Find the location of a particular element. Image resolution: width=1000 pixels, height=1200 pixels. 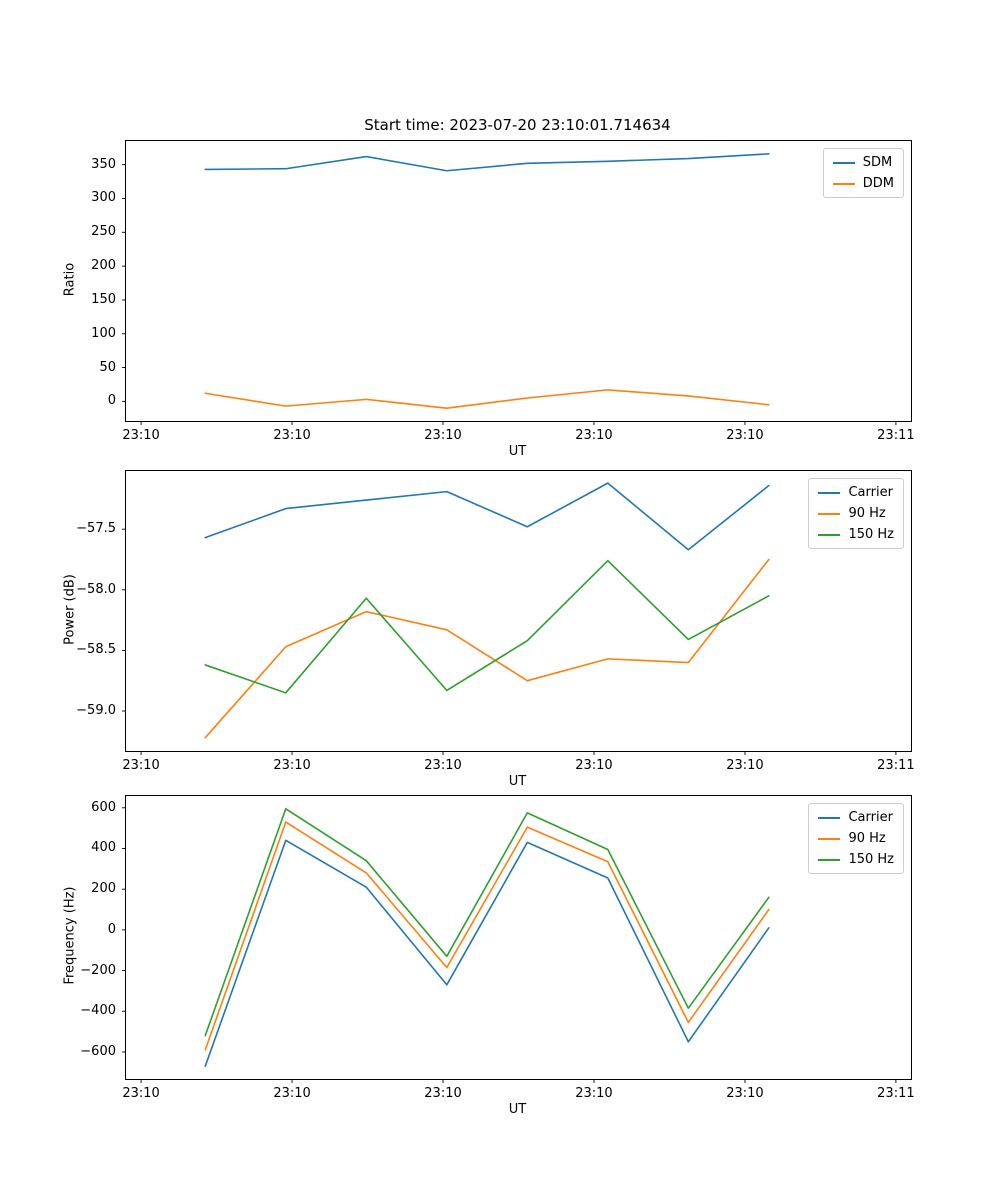

legend-entry: DDM is located at coordinates (863, 183).